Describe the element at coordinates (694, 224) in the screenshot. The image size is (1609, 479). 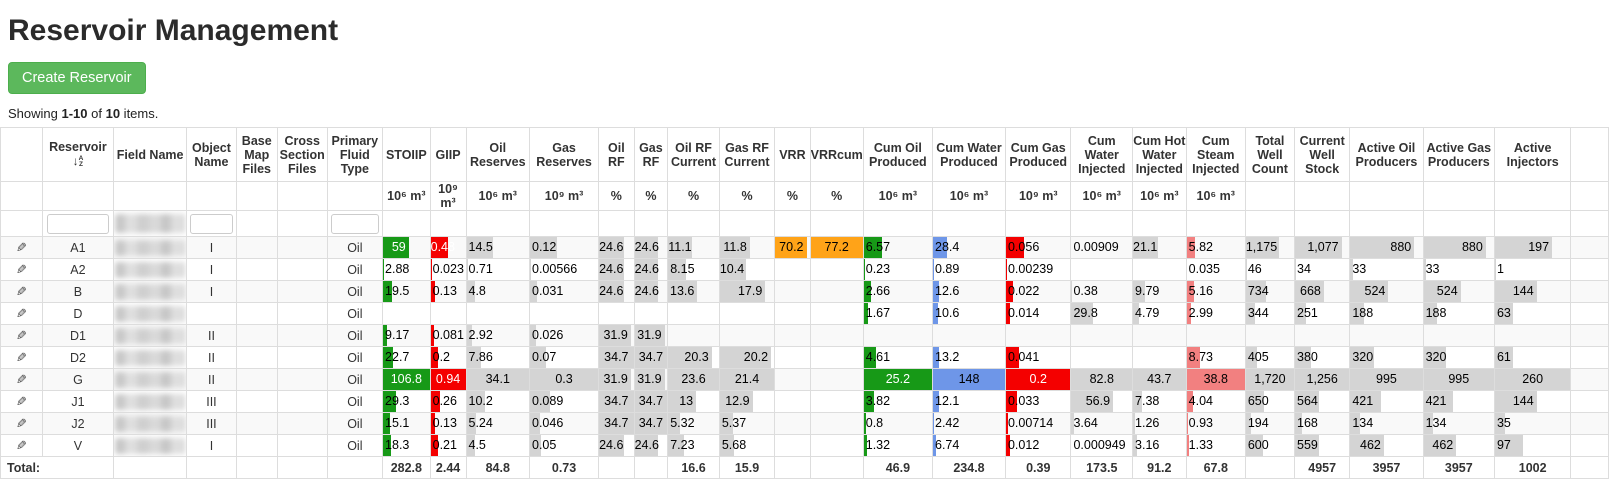
I see `filter-cell-oil_rf_cur` at that location.